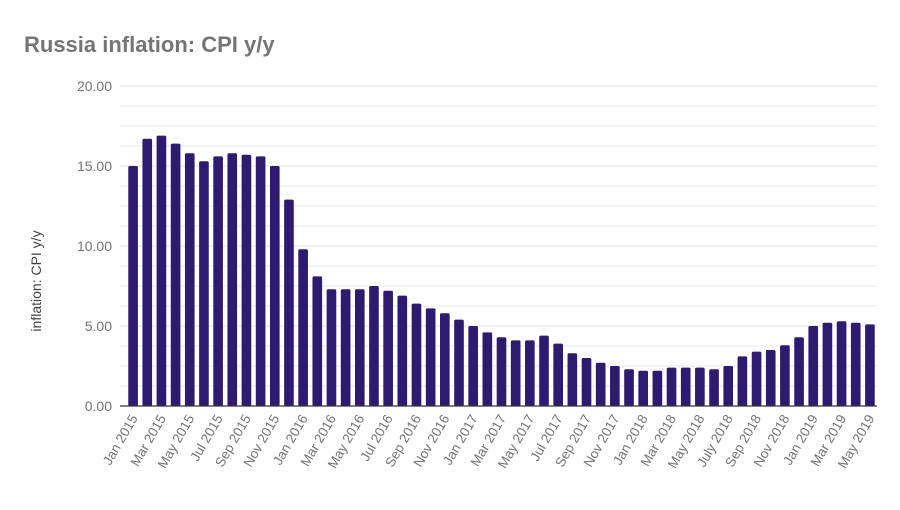 This screenshot has height=510, width=900. I want to click on y-tick-label: 10.00, so click(94, 246).